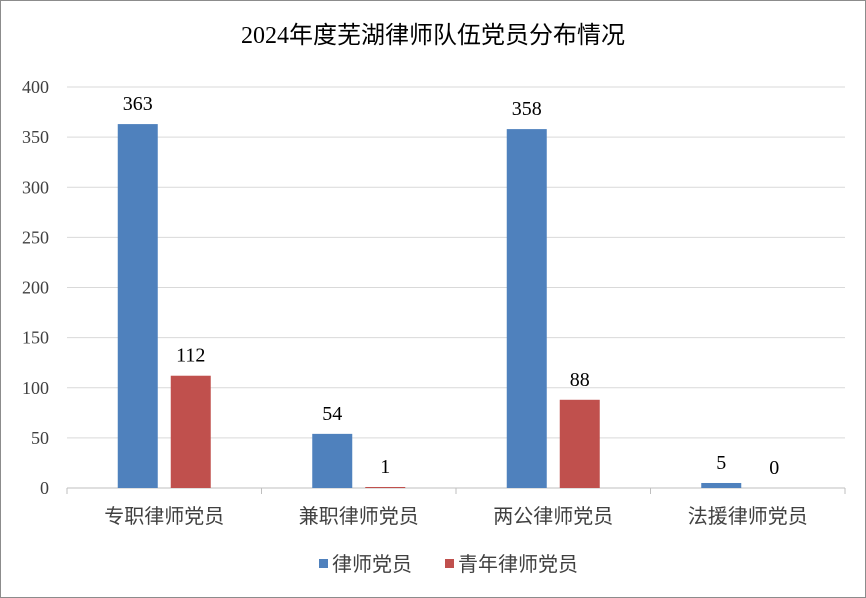 Image resolution: width=866 pixels, height=598 pixels. Describe the element at coordinates (35, 137) in the screenshot. I see `y-tick-label: 350` at that location.